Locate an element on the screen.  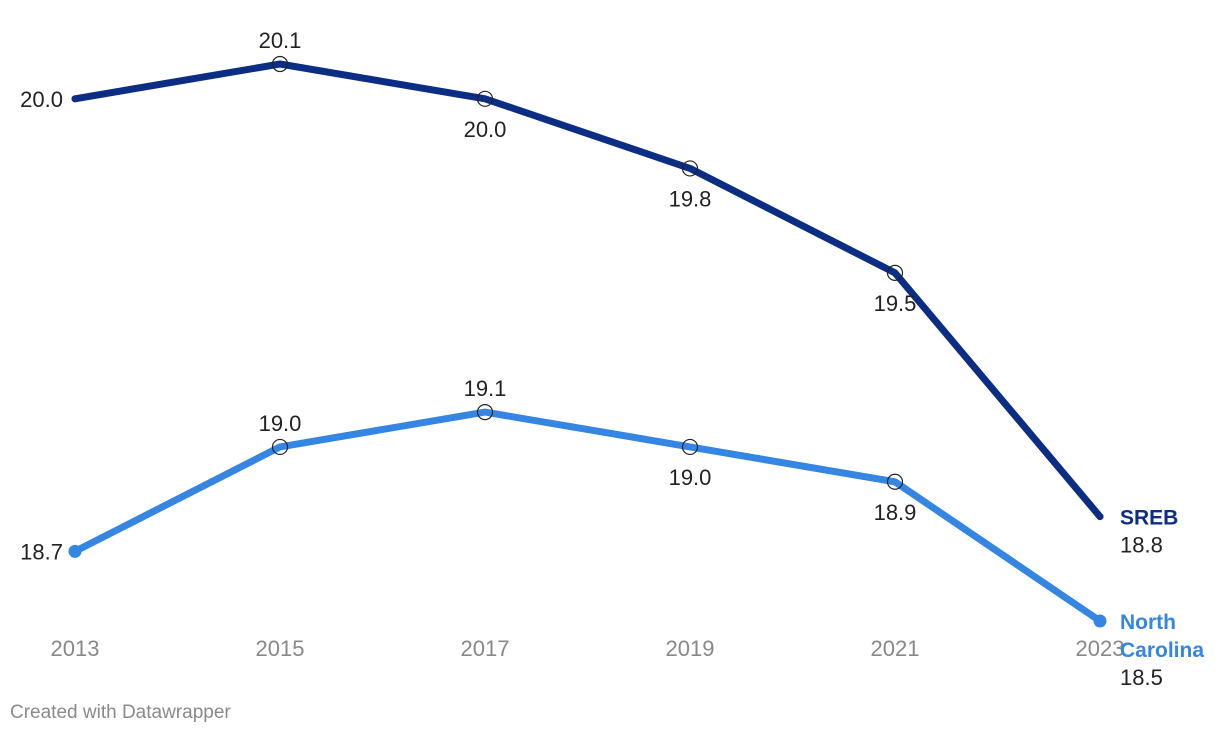
point-sreb-2023 is located at coordinates (1100, 517).